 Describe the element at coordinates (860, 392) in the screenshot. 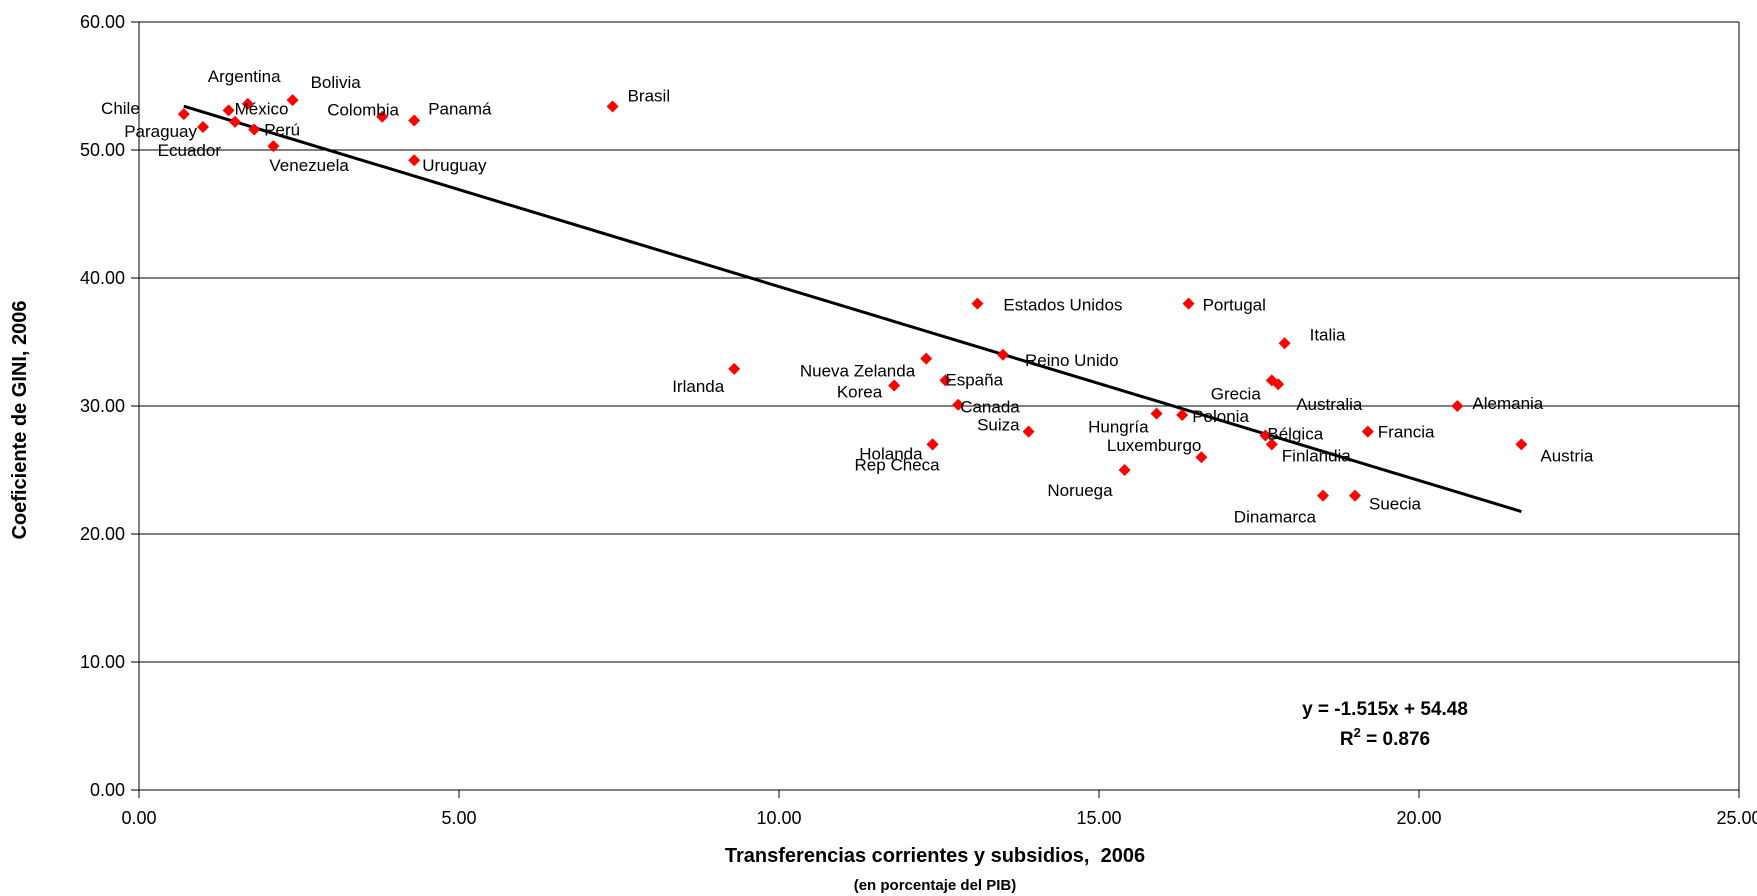

I see `data-point-label: Korea` at that location.